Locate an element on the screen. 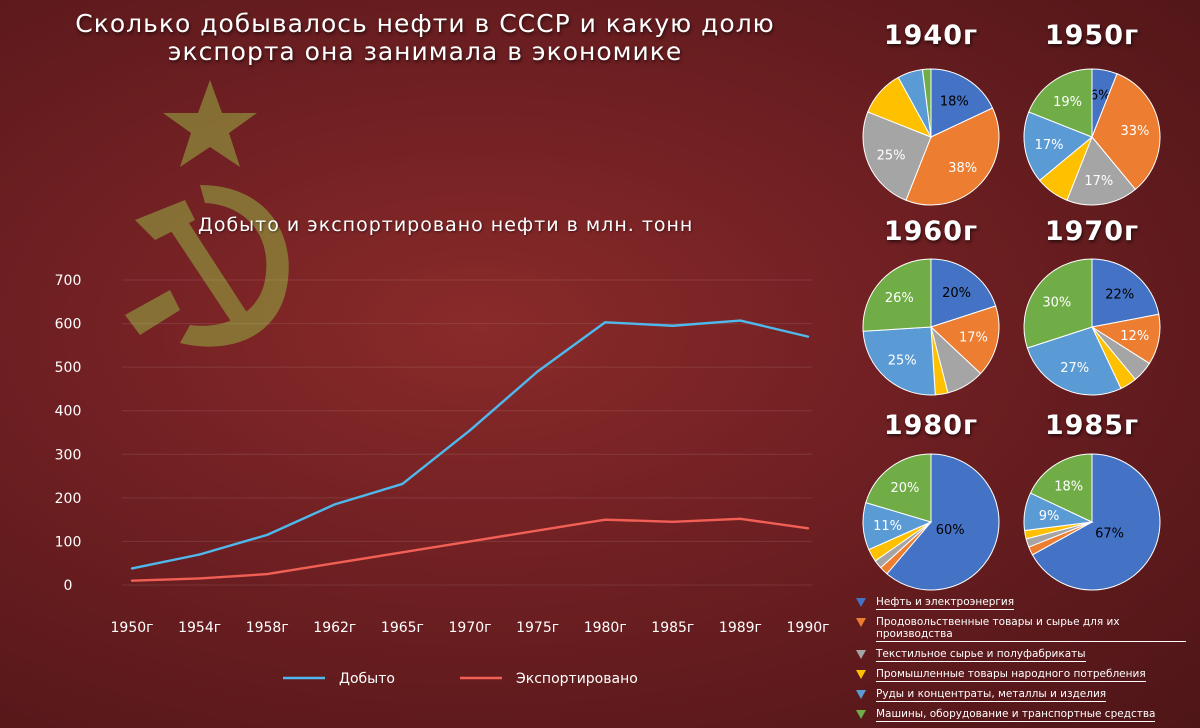  y-tick-label: 100 is located at coordinates (68, 542).